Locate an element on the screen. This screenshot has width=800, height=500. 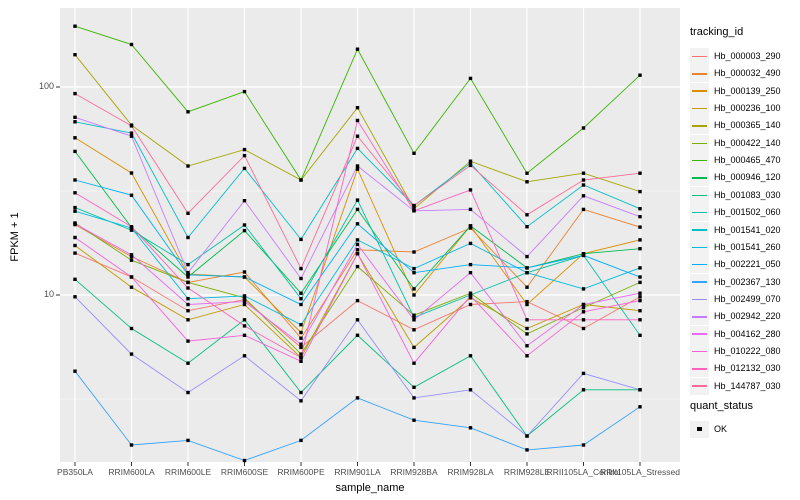
x-tick-label-RRIM600SE: RRIM600SE is located at coordinates (244, 472).